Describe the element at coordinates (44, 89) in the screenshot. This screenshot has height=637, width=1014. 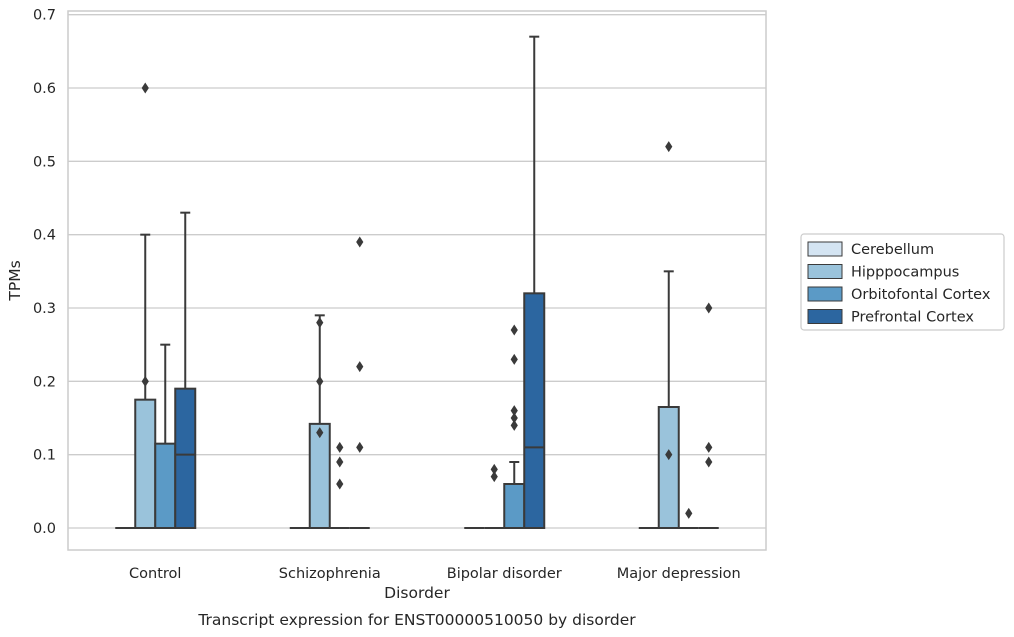
I see `y-tick-label: 0.6` at that location.